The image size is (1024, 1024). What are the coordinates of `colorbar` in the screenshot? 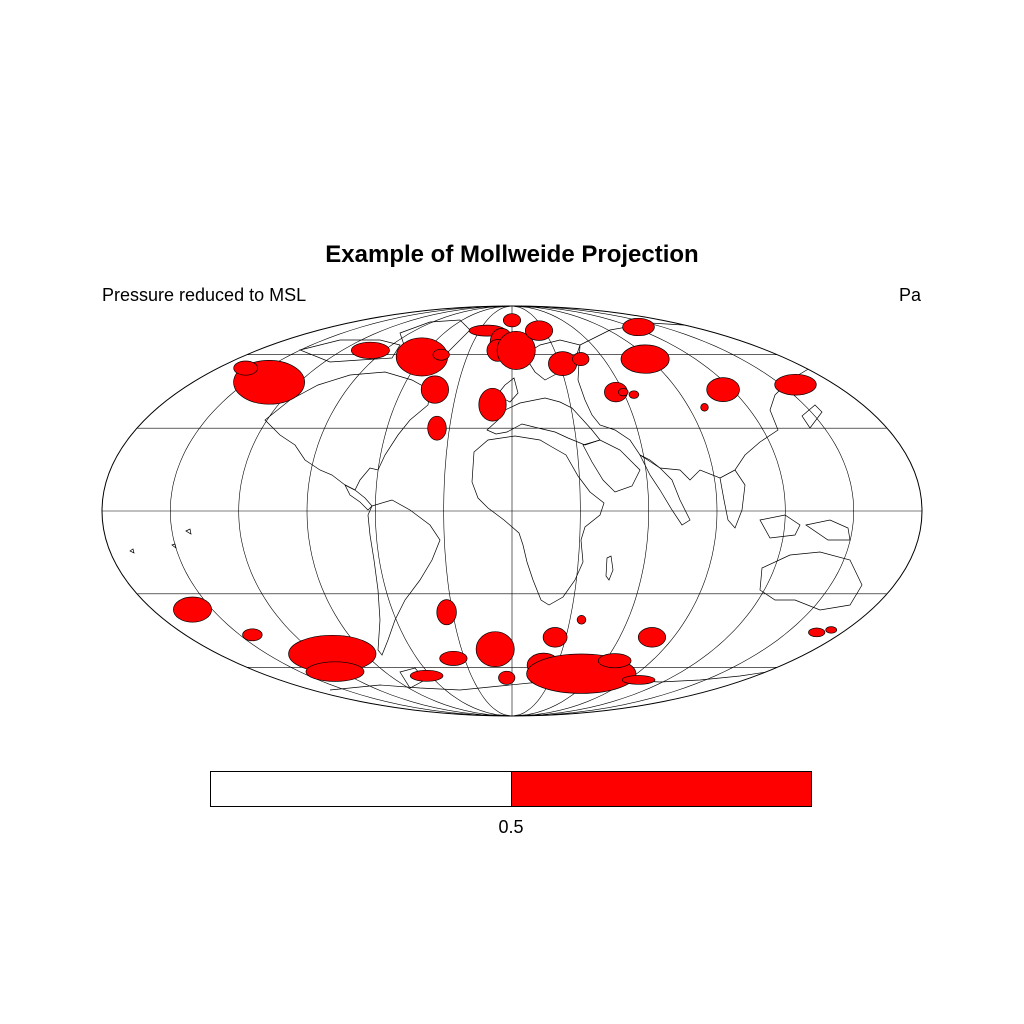 It's located at (511, 789).